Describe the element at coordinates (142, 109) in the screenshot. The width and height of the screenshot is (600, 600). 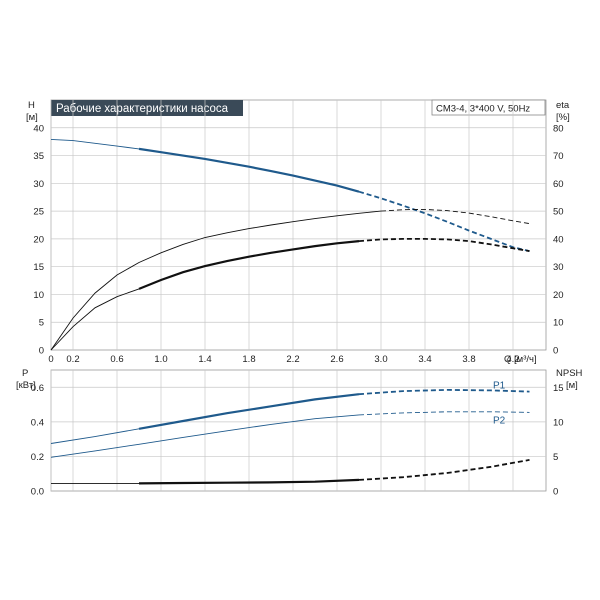
I see `chart-title: Рабочие характеристики насоса` at that location.